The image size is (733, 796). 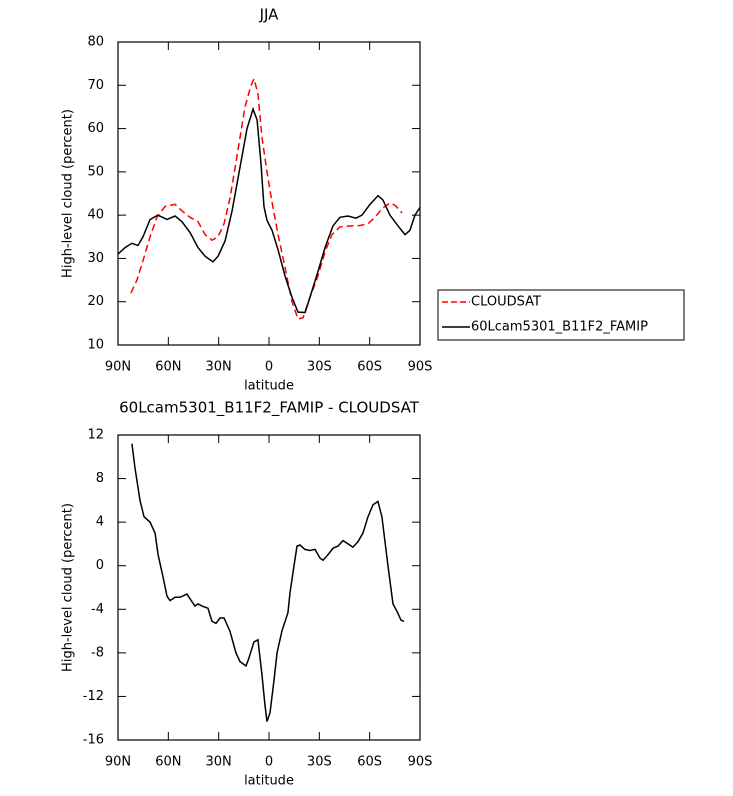 I want to click on legend-label: CLOUDSAT, so click(x=506, y=302).